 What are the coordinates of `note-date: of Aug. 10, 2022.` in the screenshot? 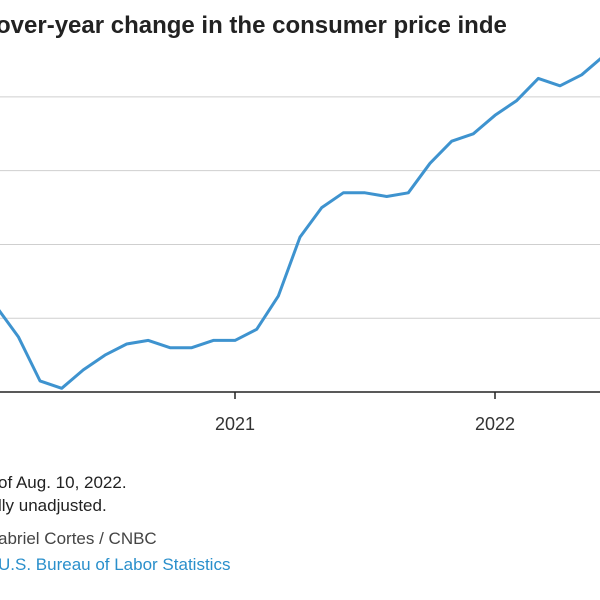 It's located at (63, 482).